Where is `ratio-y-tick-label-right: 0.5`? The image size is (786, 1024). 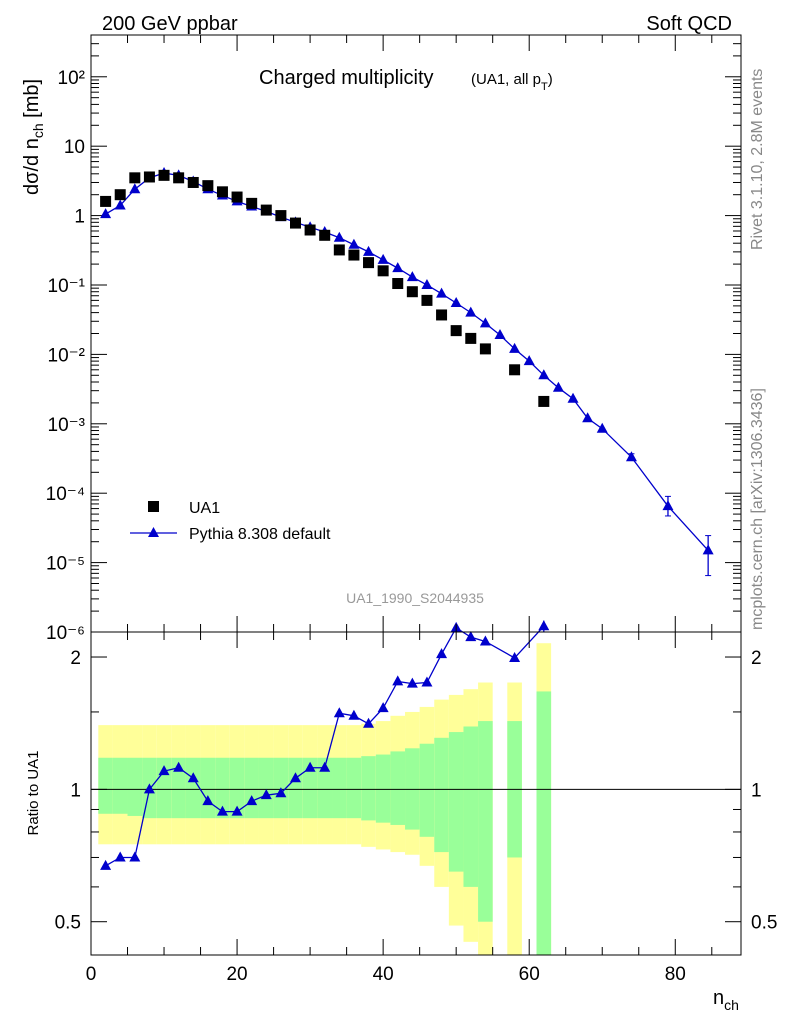 ratio-y-tick-label-right: 0.5 is located at coordinates (764, 923).